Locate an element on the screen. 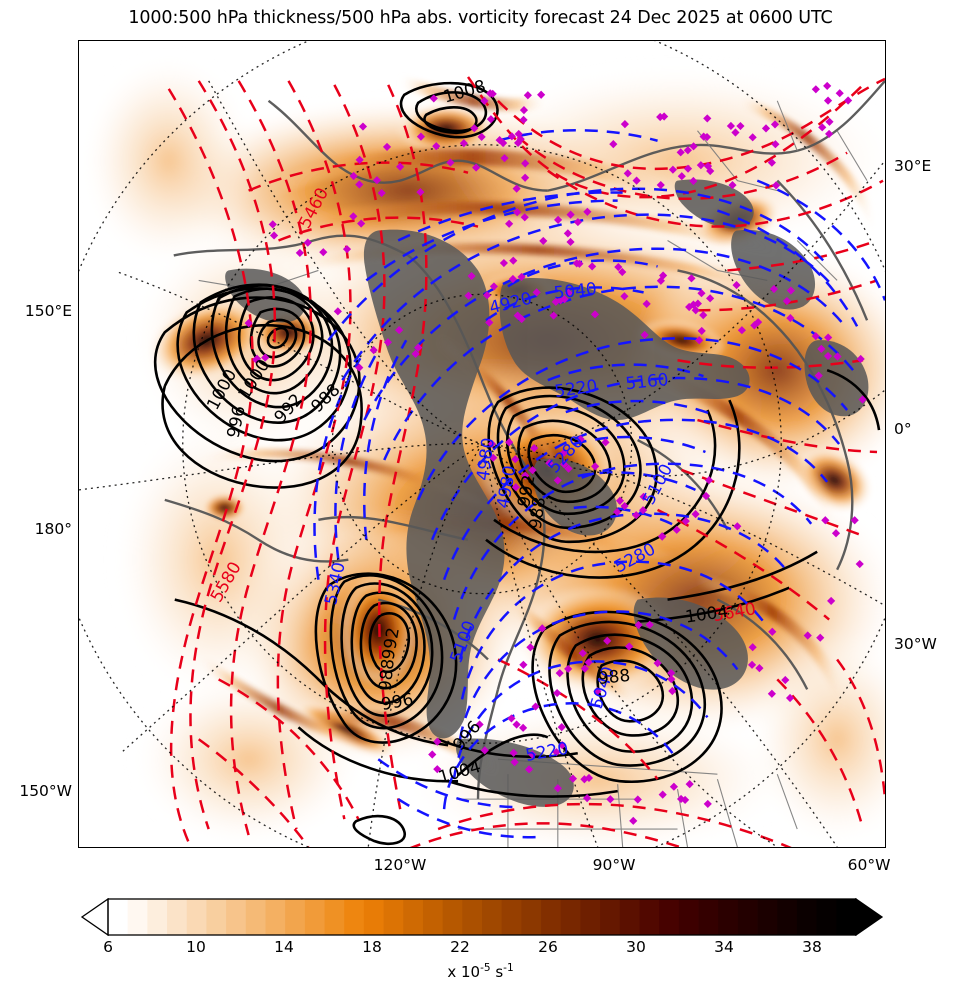 Image resolution: width=961 pixels, height=1005 pixels. longitude-tick-label: 60°W is located at coordinates (869, 865).